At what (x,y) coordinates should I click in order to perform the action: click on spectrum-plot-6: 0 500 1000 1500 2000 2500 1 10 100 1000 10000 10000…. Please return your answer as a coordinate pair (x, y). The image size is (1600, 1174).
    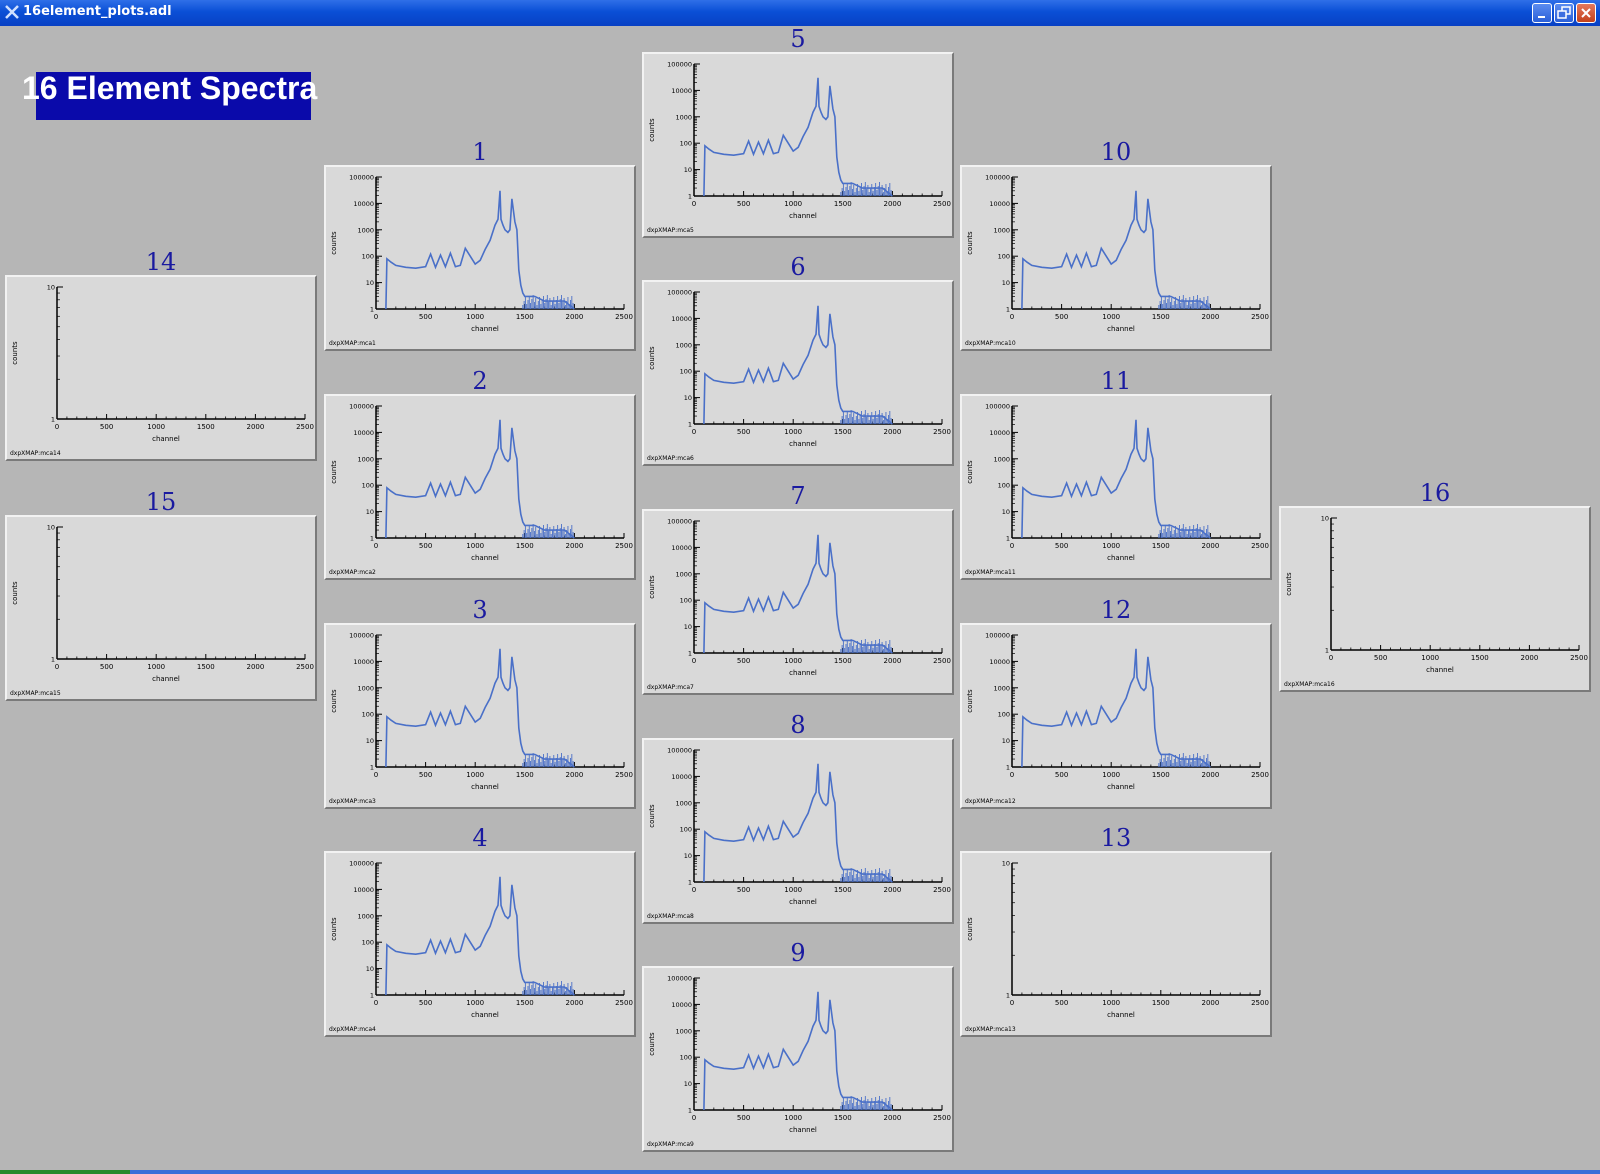
    Looking at the image, I should click on (798, 373).